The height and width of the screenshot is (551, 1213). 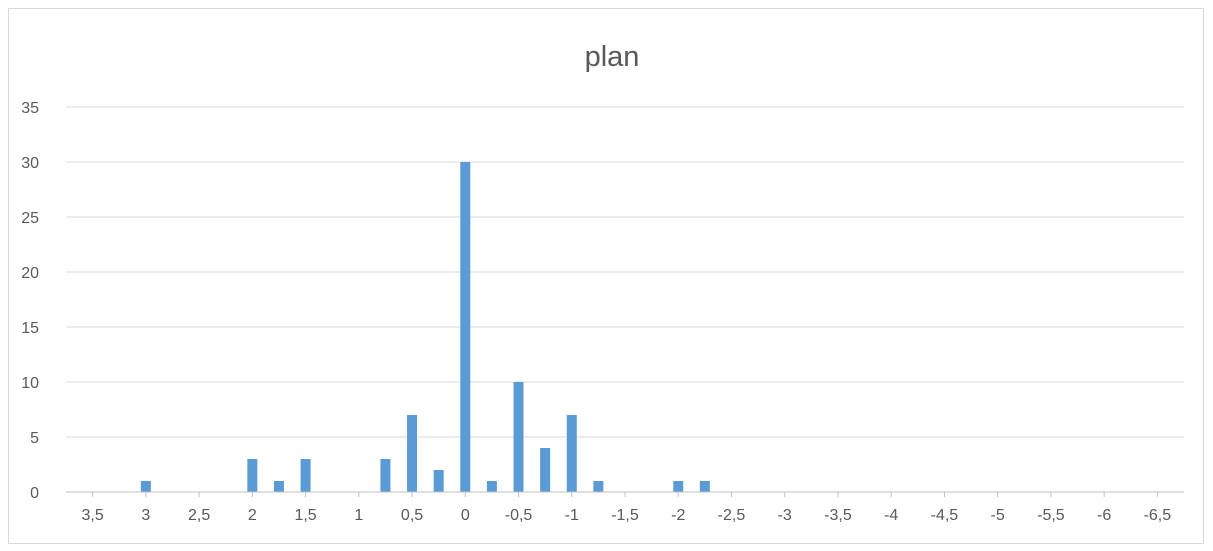 I want to click on x-tick-label: 1, so click(x=358, y=515).